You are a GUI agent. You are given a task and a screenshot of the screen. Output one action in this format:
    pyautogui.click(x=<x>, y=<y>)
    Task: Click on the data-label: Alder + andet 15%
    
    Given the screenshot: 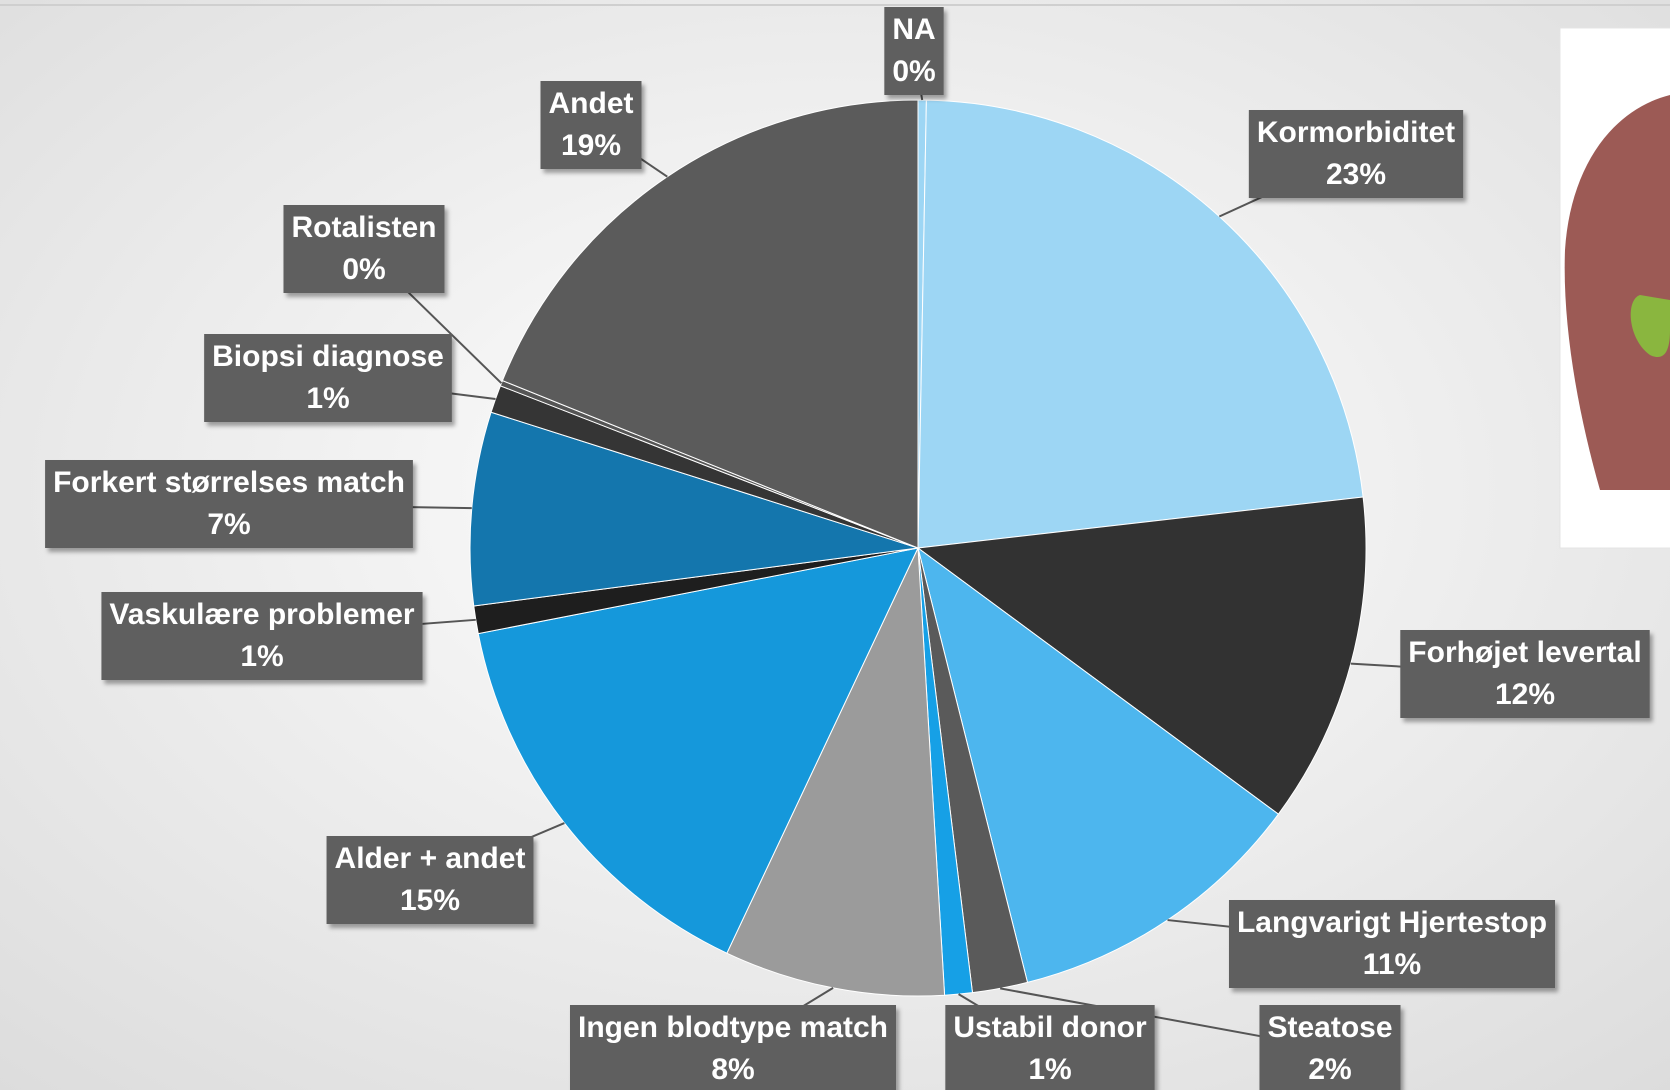 What is the action you would take?
    pyautogui.click(x=430, y=880)
    